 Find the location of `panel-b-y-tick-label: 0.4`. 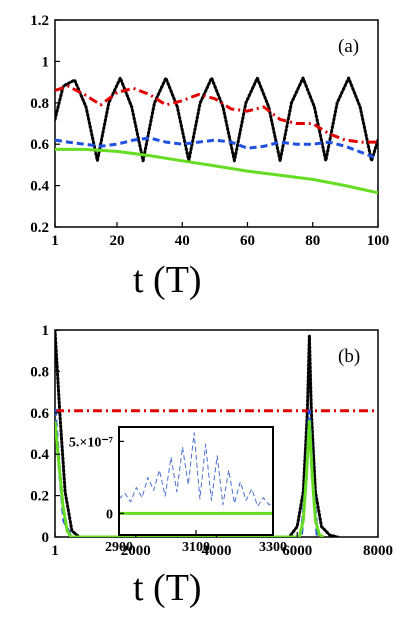

panel-b-y-tick-label: 0.4 is located at coordinates (39, 455).